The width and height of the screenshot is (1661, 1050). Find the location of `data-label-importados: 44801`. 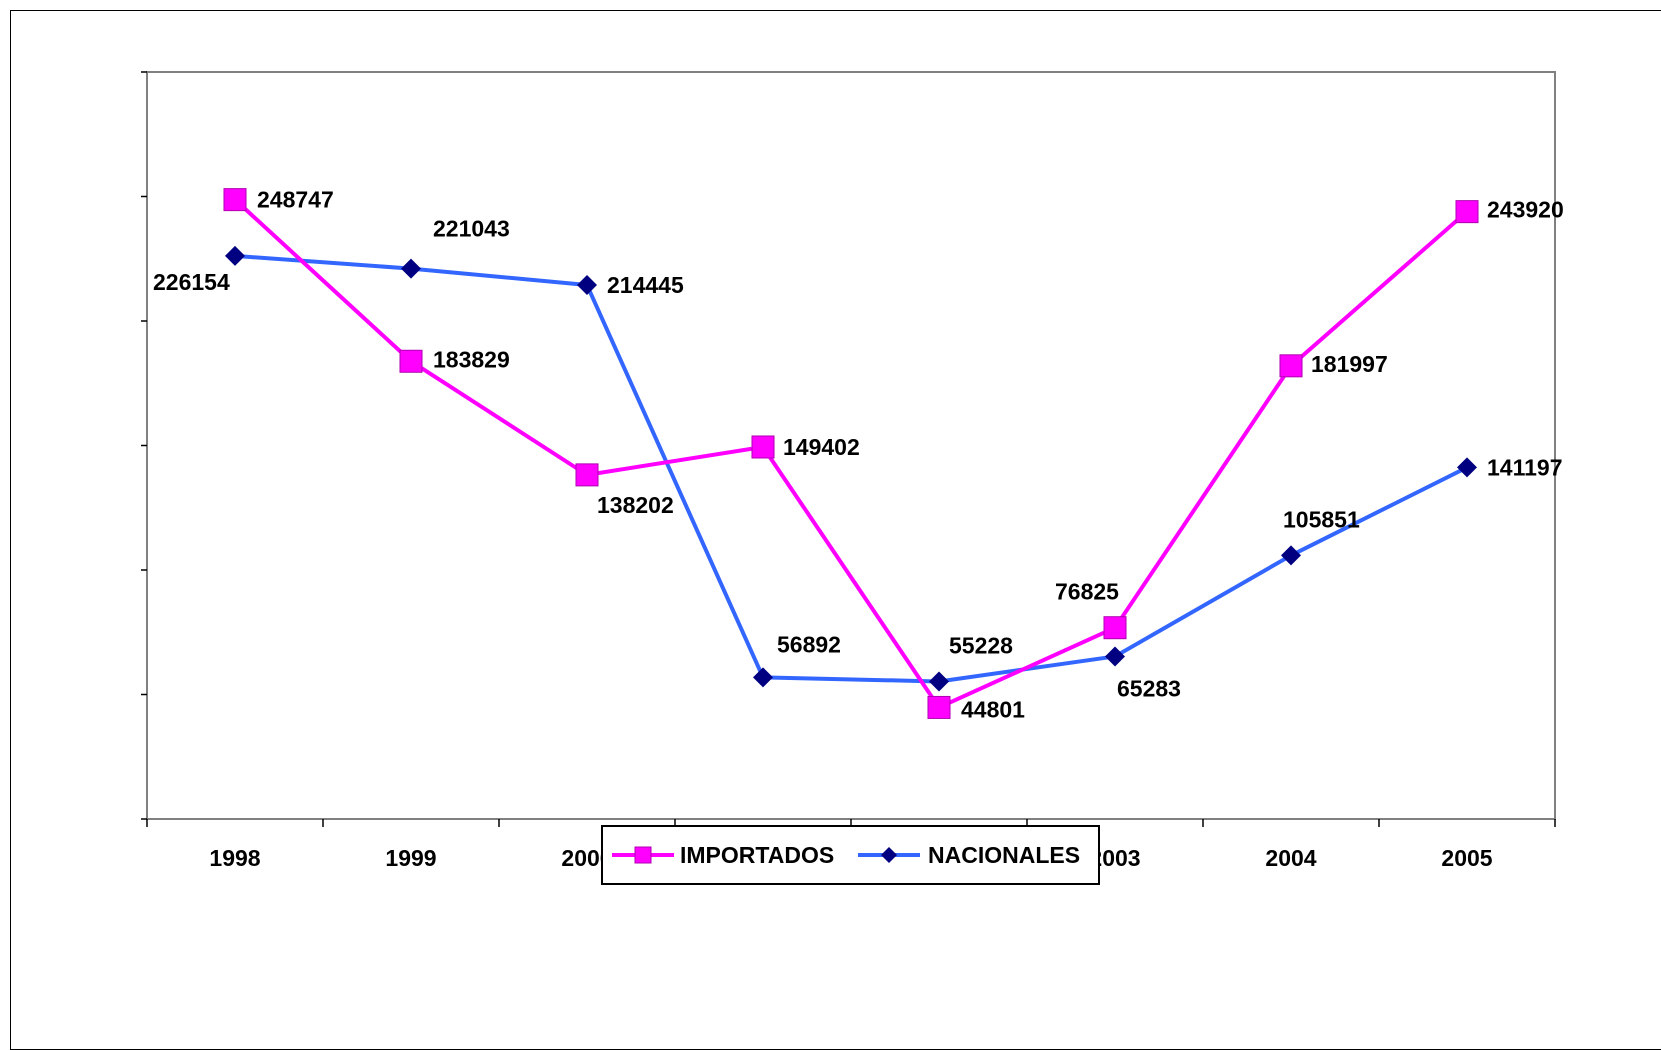

data-label-importados: 44801 is located at coordinates (993, 709).